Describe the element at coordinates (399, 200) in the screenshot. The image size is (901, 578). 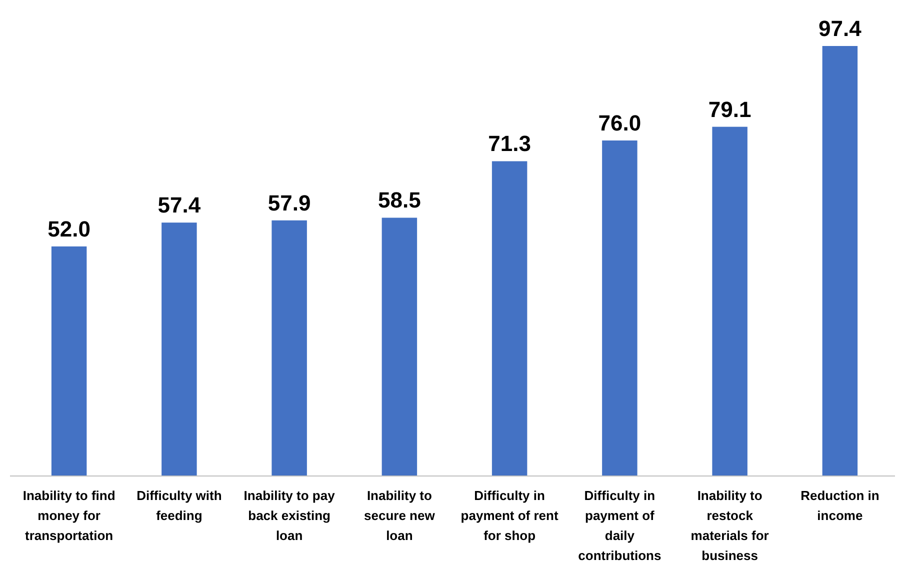
I see `data-label: 58.5` at that location.